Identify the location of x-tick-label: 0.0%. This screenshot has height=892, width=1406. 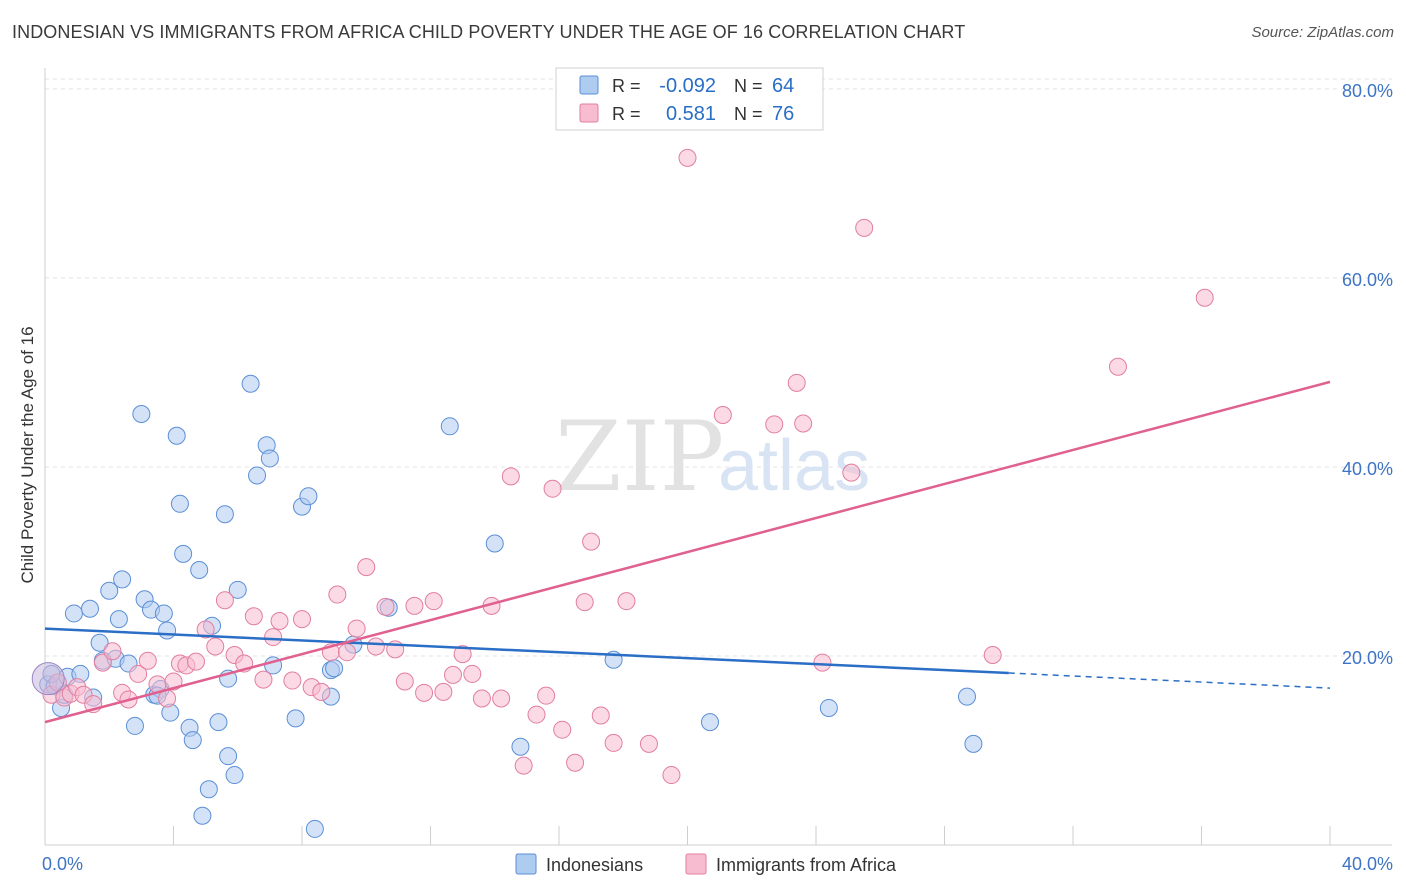
(62, 864).